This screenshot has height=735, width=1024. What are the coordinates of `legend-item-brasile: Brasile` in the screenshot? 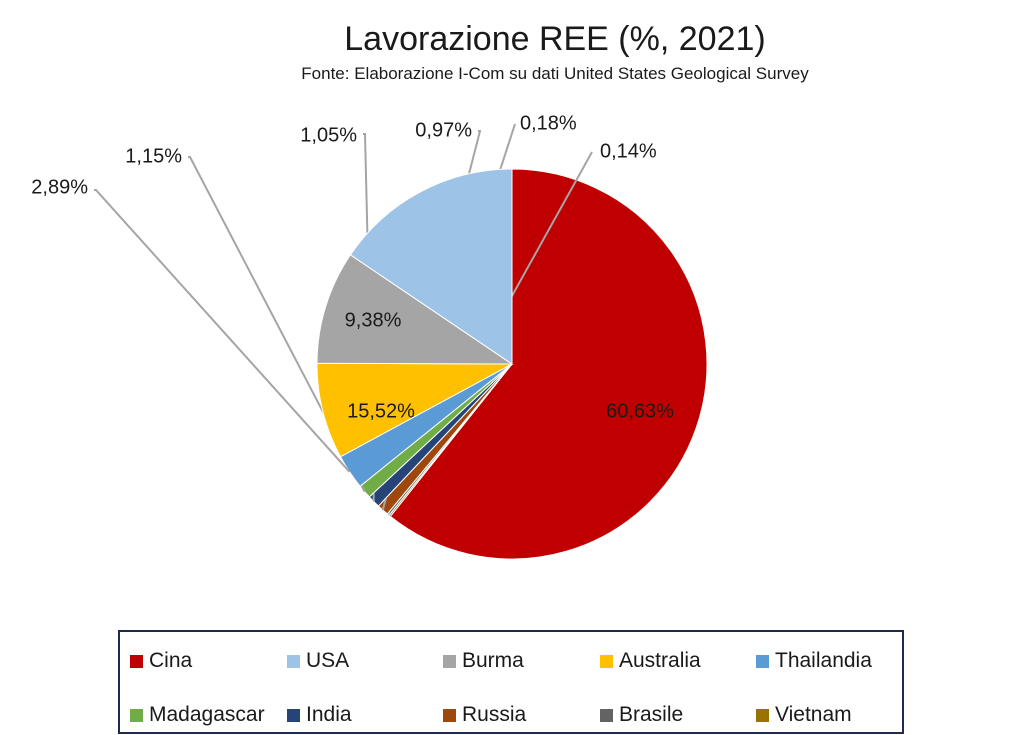 It's located at (641, 715).